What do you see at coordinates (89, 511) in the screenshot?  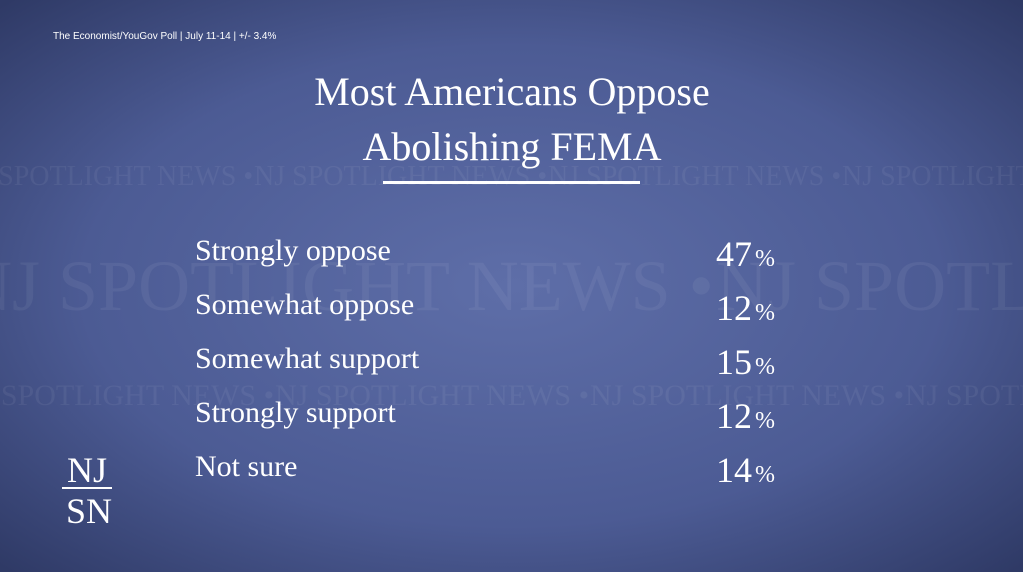 I see `logo-text: SN` at bounding box center [89, 511].